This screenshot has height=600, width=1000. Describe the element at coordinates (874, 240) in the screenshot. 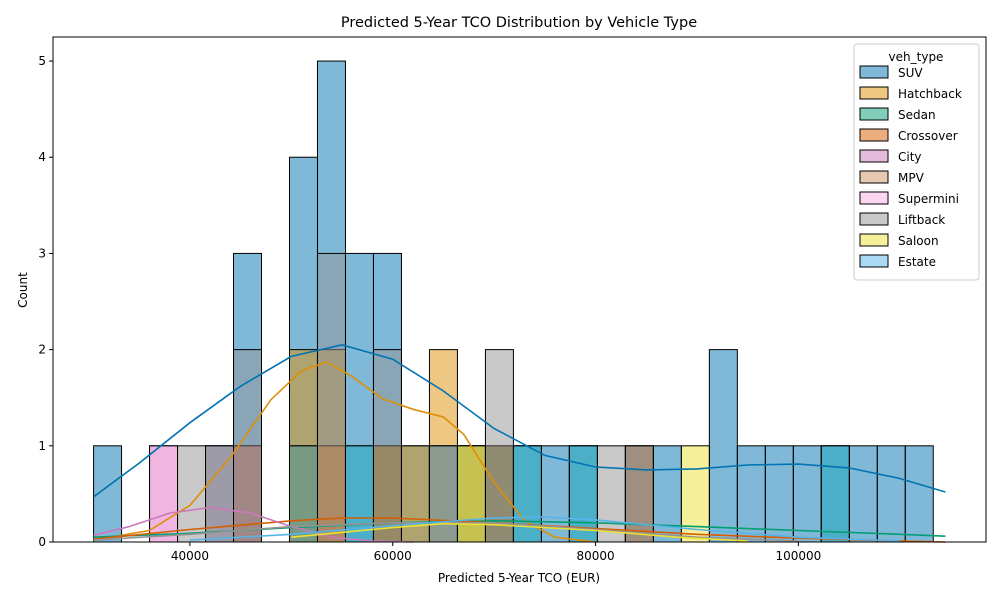

I see `legend-swatch-saloon` at that location.